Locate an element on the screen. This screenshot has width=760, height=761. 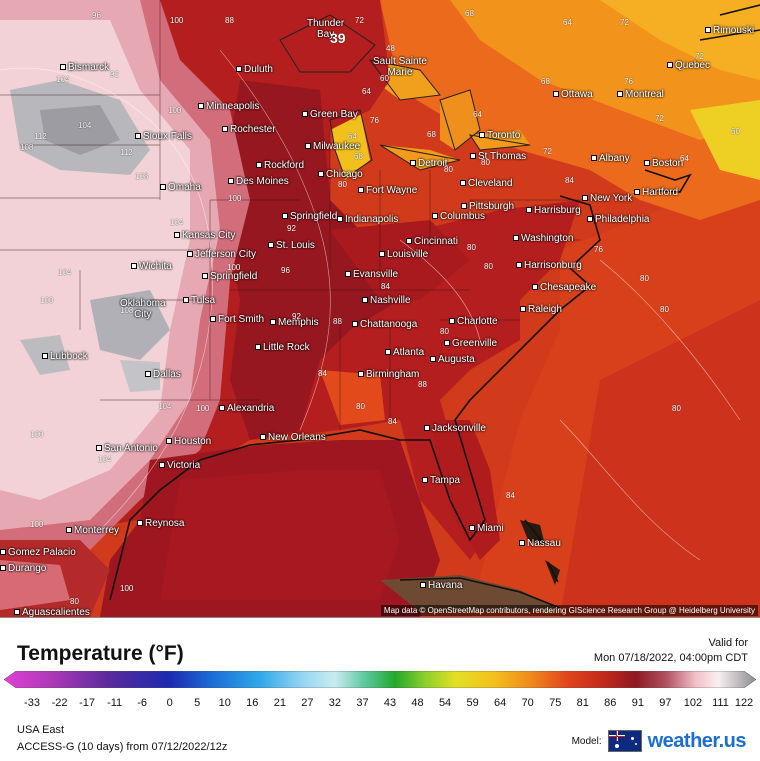
city-label: Alexandria is located at coordinates (246, 408).